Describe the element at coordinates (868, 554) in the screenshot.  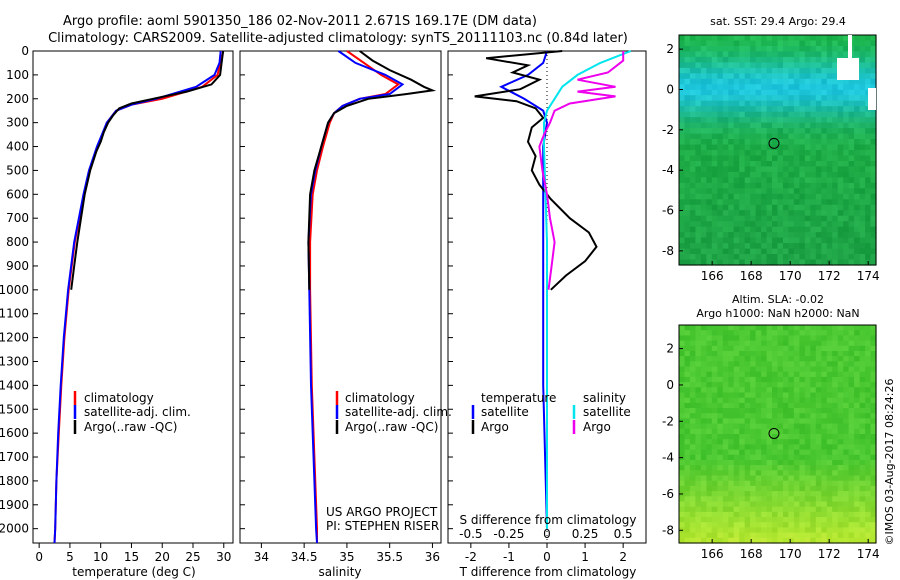
I see `map-x-tick-label: 174` at that location.